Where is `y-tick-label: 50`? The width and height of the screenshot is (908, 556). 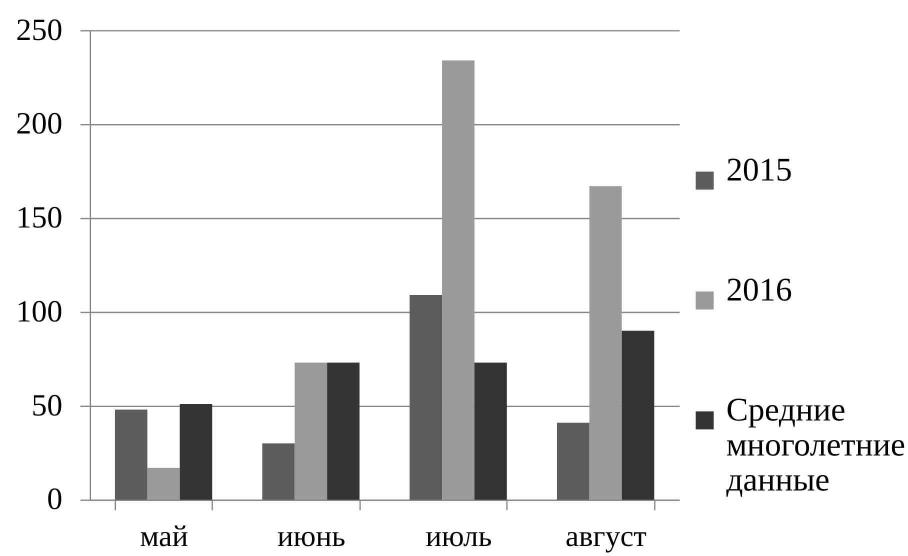 y-tick-label: 50 is located at coordinates (46, 404).